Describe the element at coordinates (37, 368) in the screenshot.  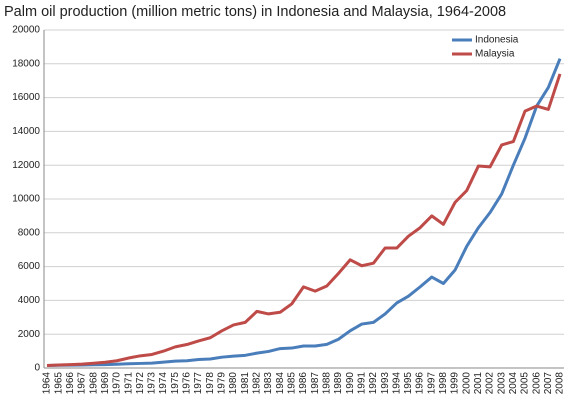
I see `y-tick-label: 0` at that location.